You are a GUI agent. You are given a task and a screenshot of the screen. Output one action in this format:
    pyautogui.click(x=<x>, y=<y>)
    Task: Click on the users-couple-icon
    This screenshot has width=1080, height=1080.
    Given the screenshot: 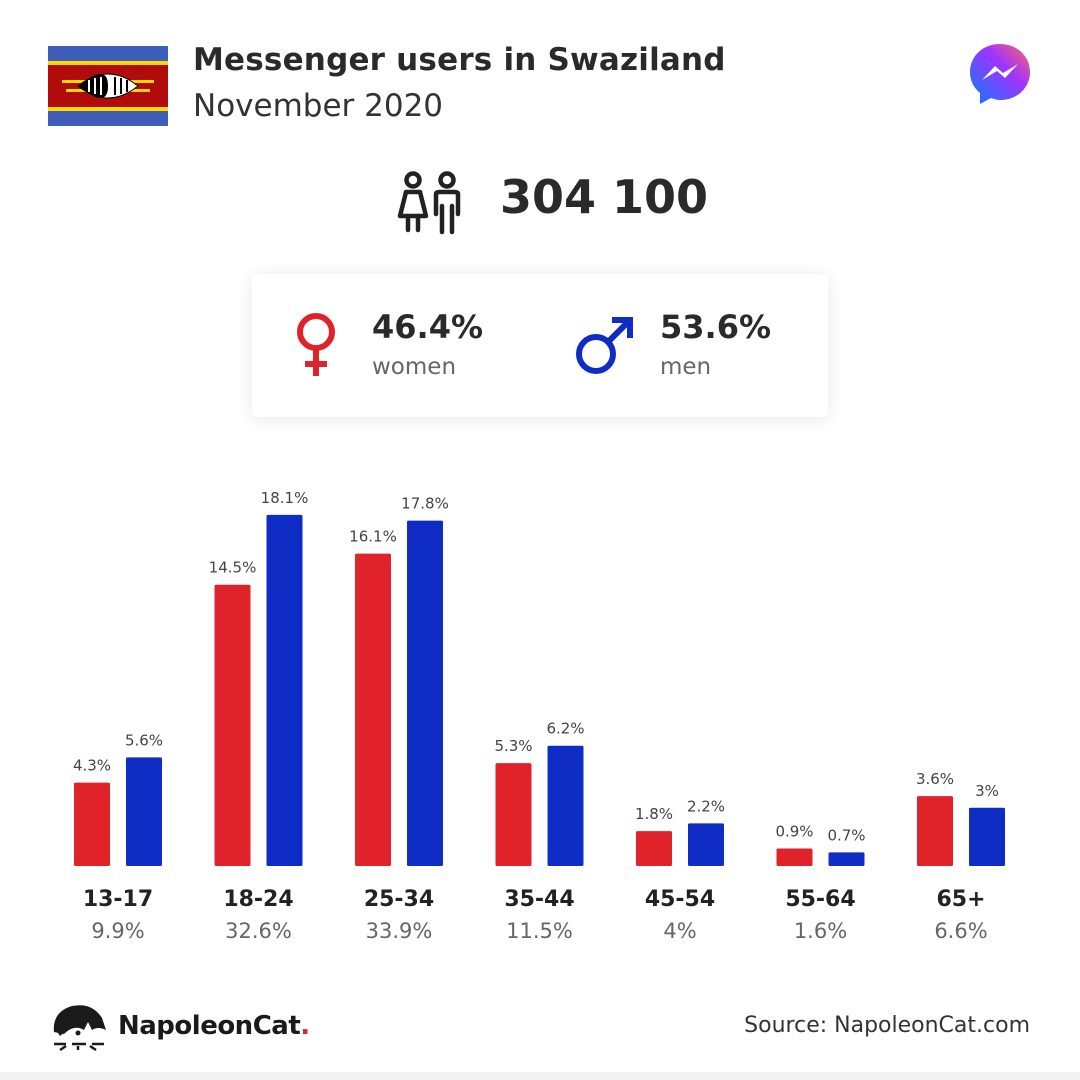 What is the action you would take?
    pyautogui.click(x=432, y=203)
    